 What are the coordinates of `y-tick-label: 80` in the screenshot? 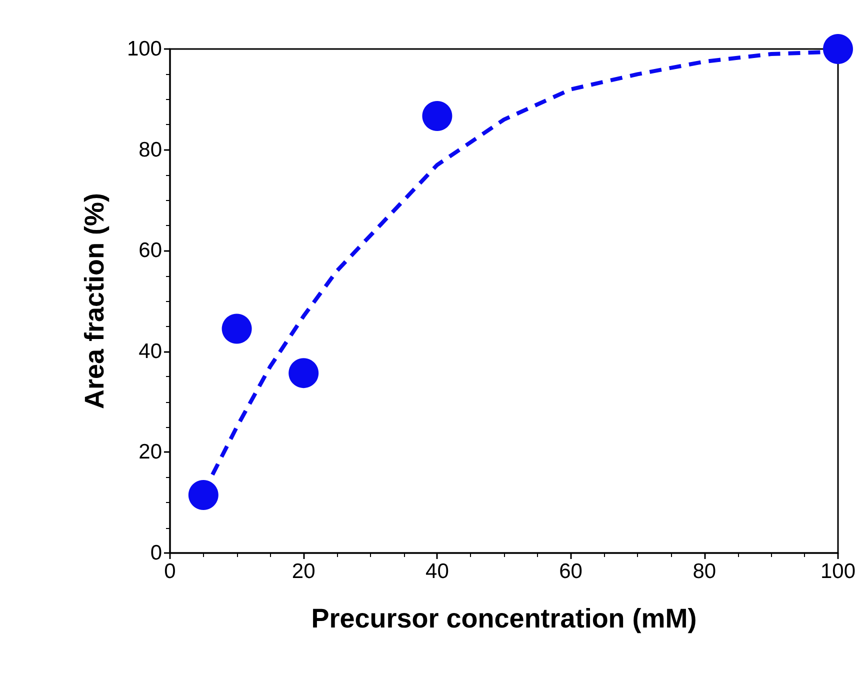 It's located at (150, 150).